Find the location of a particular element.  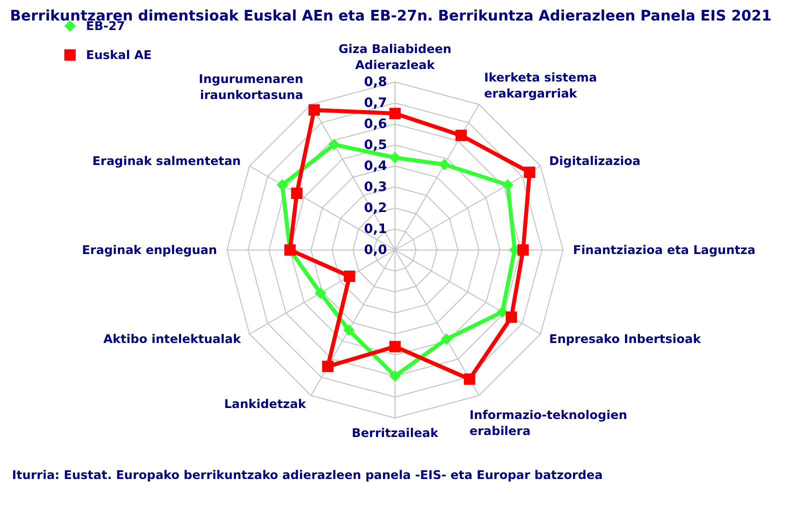

y-tick-label: 0,4 is located at coordinates (375, 166).